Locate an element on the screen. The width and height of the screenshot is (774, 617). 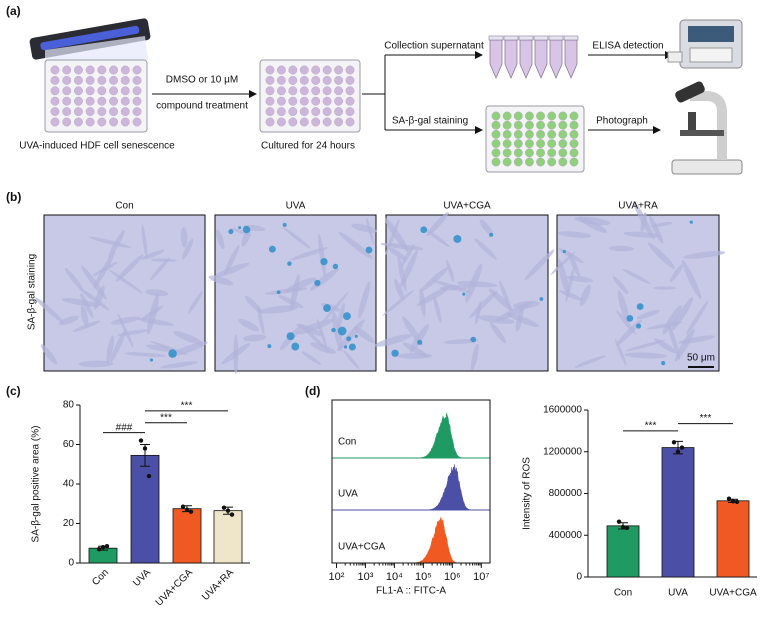
x-tick-label: 10² is located at coordinates (337, 577).